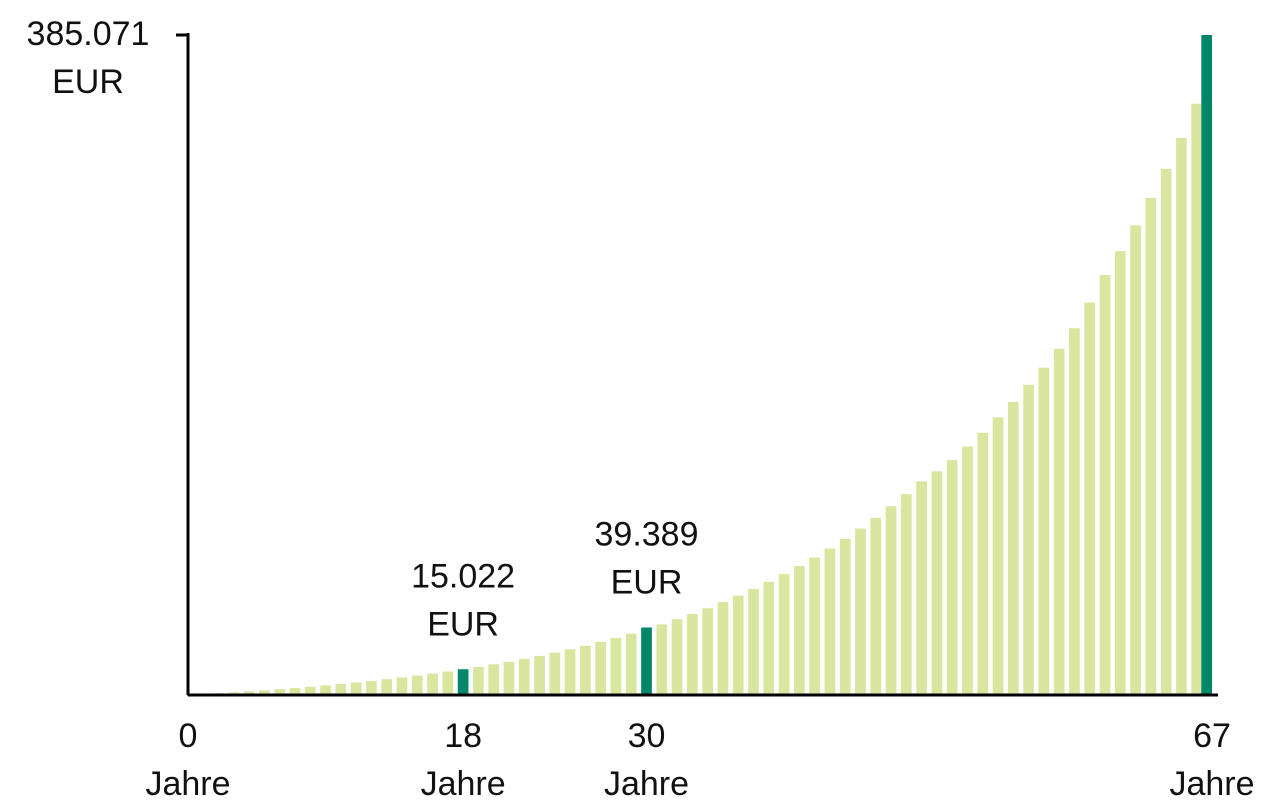 The image size is (1266, 805). Describe the element at coordinates (463, 760) in the screenshot. I see `x-tick-label: 18 Jahre` at that location.